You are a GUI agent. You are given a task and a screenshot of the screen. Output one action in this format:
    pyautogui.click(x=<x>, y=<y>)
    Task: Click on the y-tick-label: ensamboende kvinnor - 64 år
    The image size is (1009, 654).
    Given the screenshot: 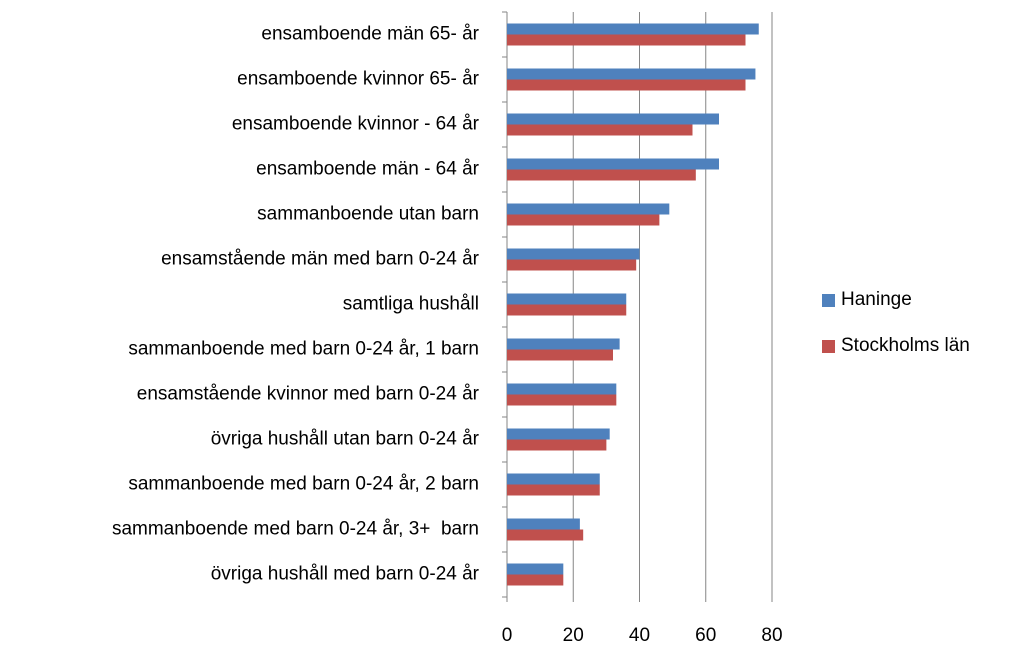 What is the action you would take?
    pyautogui.click(x=356, y=124)
    